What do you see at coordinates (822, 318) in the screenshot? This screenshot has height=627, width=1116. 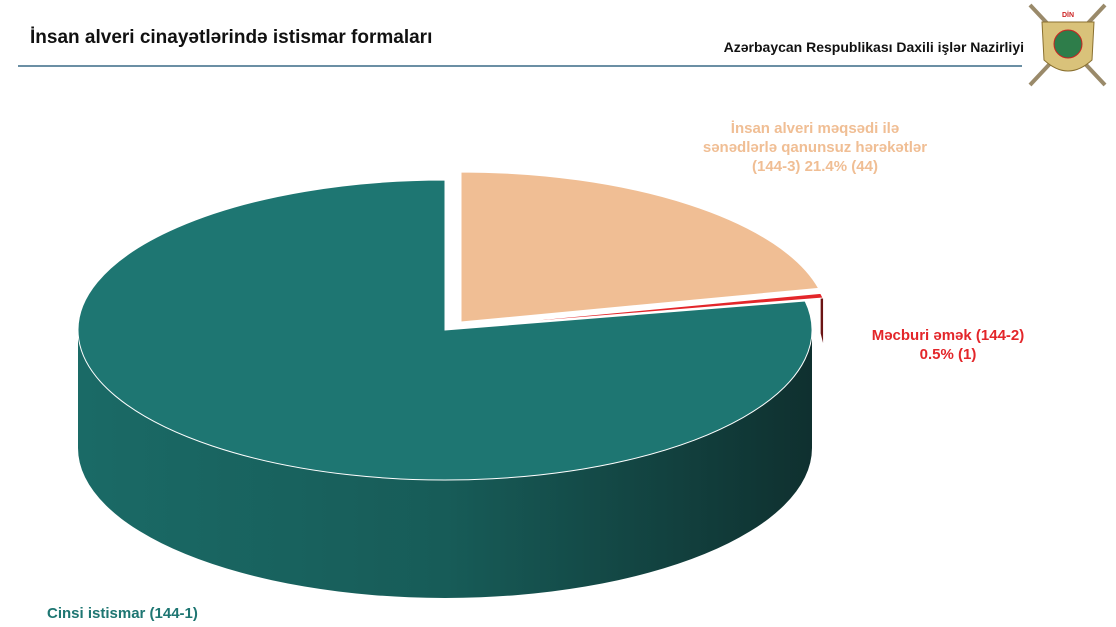 I see `slice-side` at bounding box center [822, 318].